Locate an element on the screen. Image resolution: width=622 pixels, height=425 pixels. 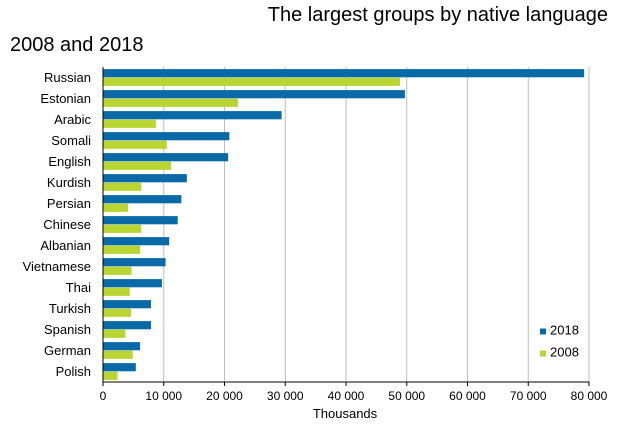
bar-chinese-2018 is located at coordinates (140, 220).